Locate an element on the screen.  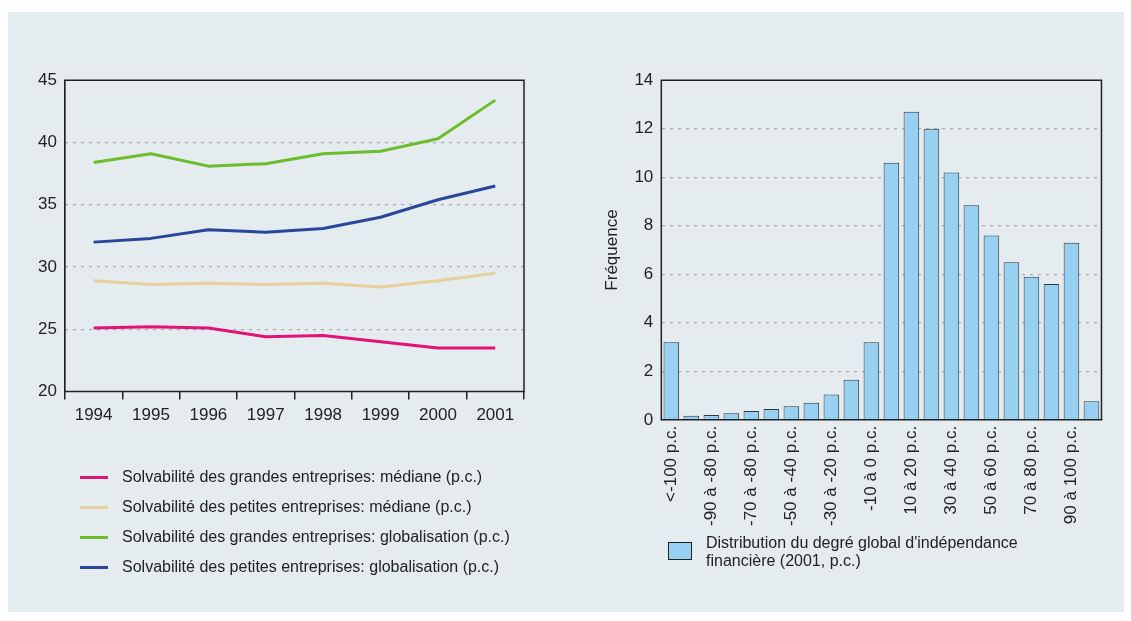
x-tick-label: 30 à 40 p.c. is located at coordinates (951, 470).